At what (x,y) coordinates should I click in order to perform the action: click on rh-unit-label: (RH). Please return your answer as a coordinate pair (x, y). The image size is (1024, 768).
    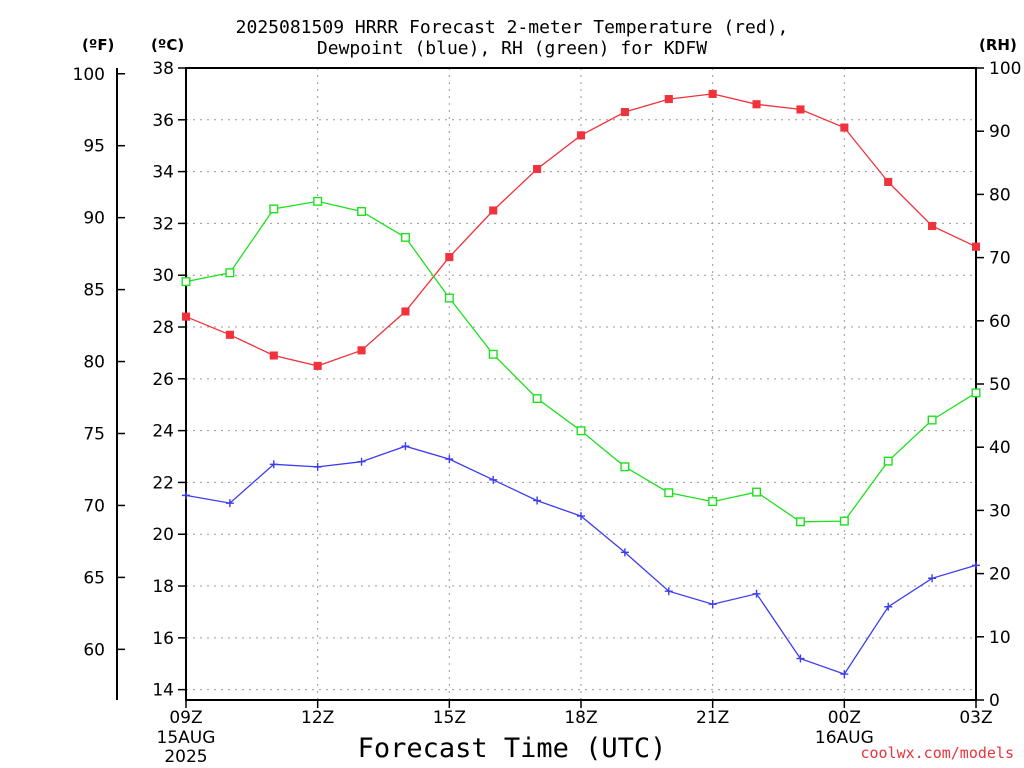
    Looking at the image, I should click on (998, 45).